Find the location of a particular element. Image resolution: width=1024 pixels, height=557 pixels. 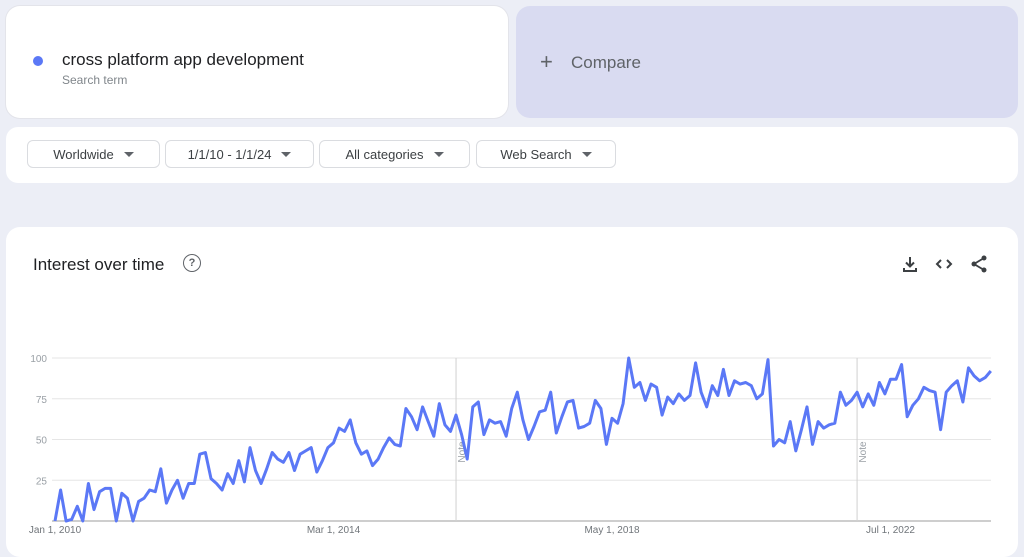

y-tick-label: 75 is located at coordinates (42, 400).